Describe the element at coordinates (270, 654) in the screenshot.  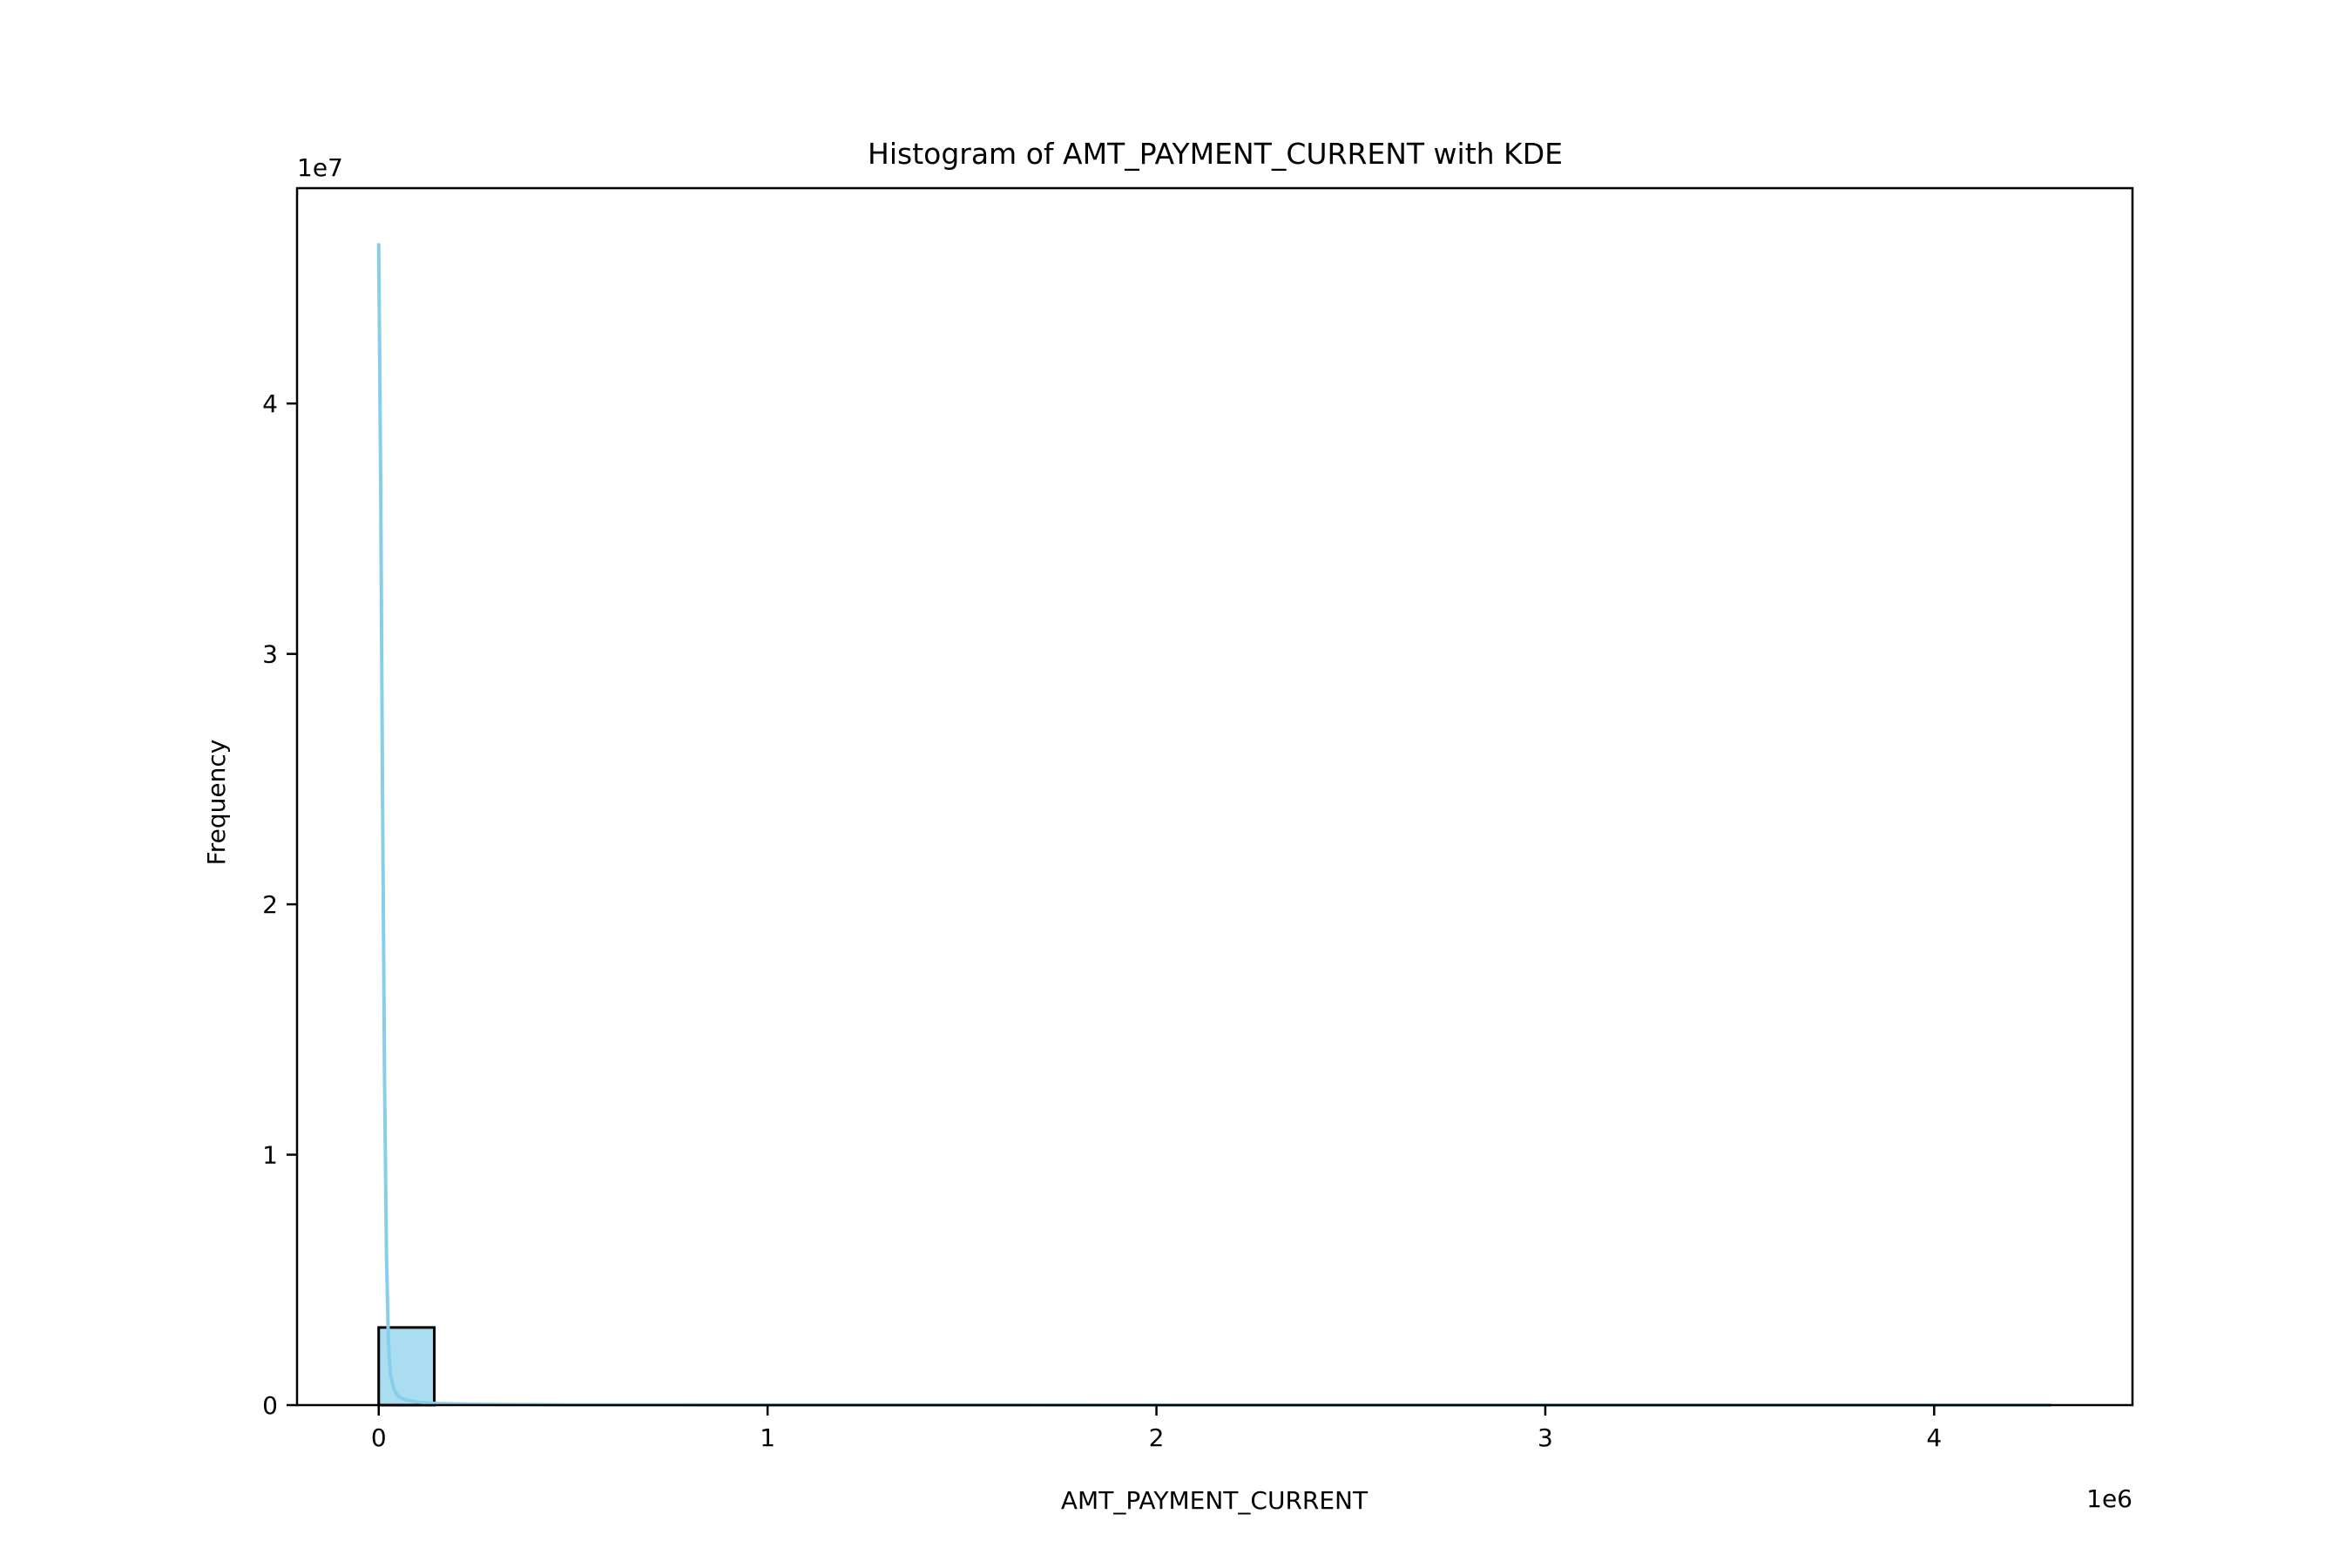
I see `y-tick-label: 3` at that location.